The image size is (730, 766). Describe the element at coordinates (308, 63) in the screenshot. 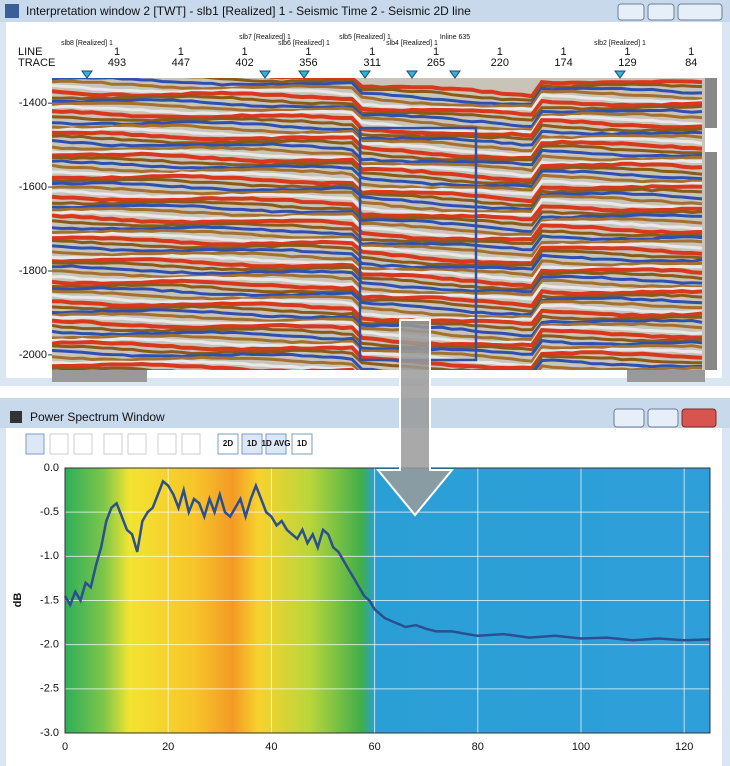

I see `trace-number: 356` at that location.